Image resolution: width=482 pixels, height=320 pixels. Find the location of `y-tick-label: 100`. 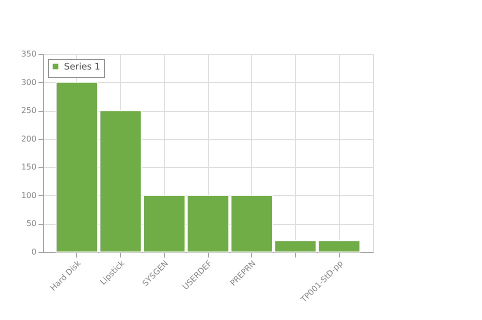

y-tick-label: 100 is located at coordinates (28, 195).